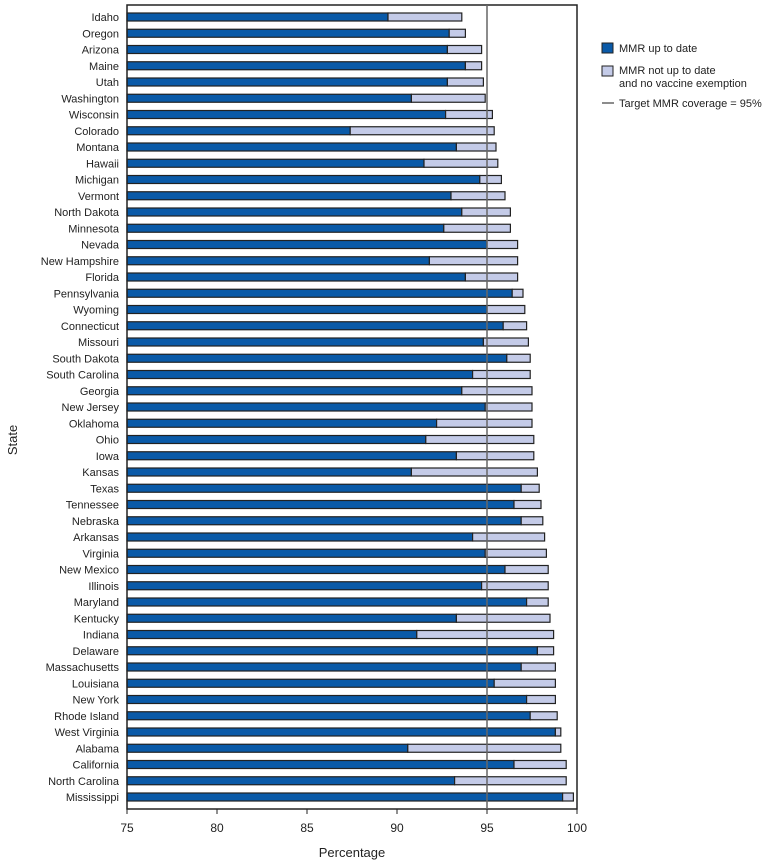  Describe the element at coordinates (96, 522) in the screenshot. I see `state-label: Nebraska` at that location.